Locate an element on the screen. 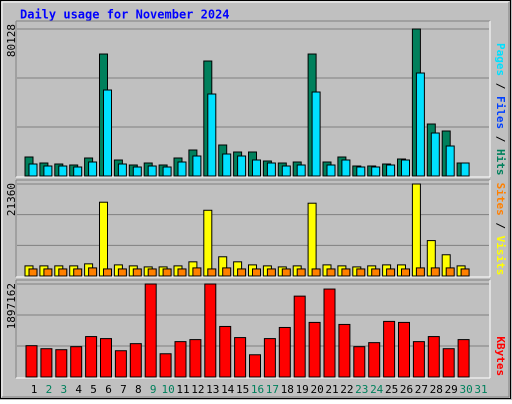 The width and height of the screenshot is (512, 404). x-tick-label: 6 is located at coordinates (108, 389).